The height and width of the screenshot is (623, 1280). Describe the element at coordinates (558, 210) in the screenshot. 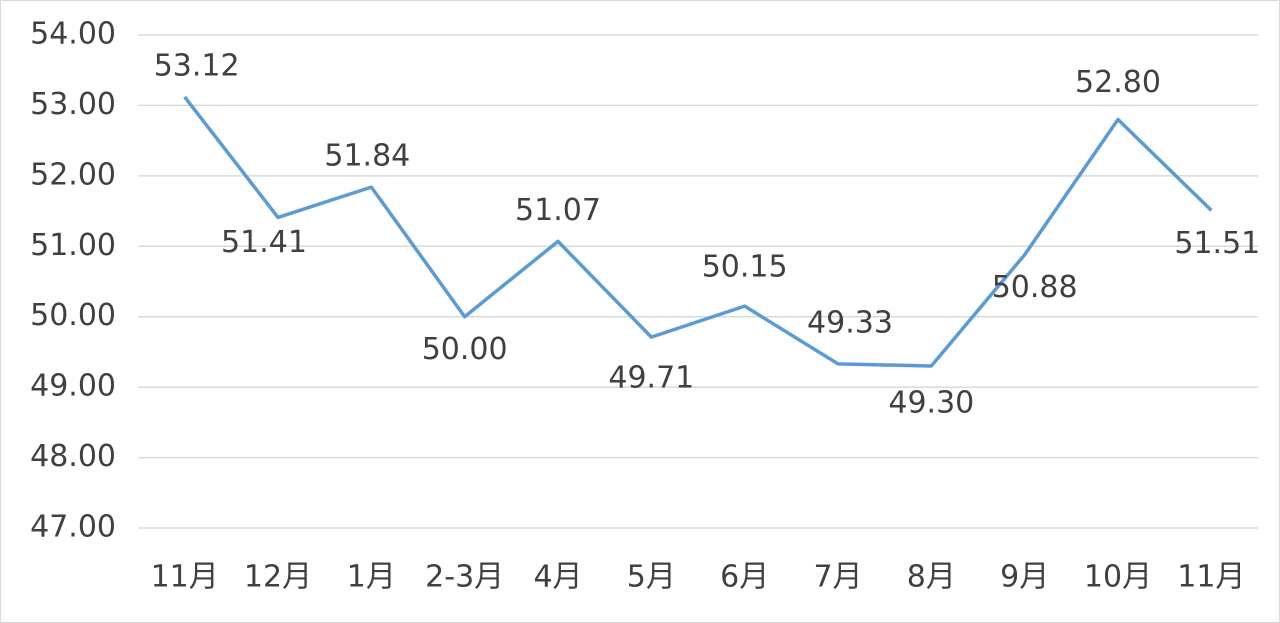

I see `data-label: 51.07` at that location.